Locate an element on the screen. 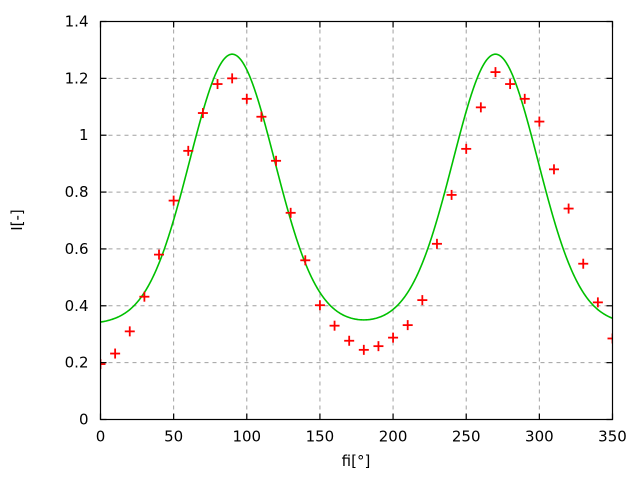 This screenshot has width=640, height=480. x-tick-label: 50 is located at coordinates (173, 437).